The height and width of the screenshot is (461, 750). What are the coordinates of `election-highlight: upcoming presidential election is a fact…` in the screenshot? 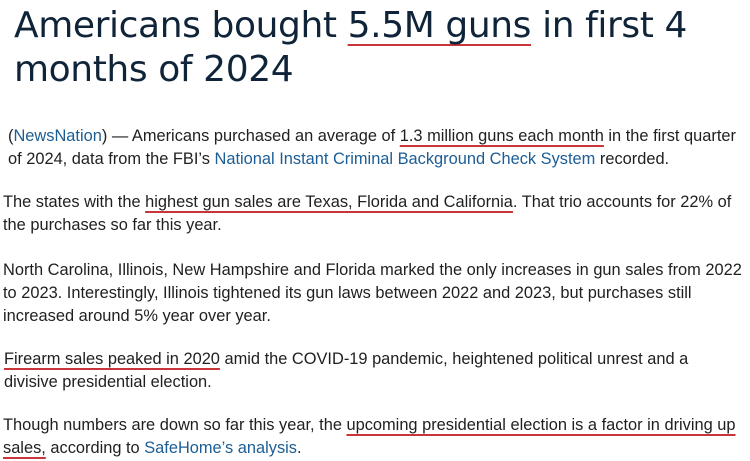 It's located at (369, 436).